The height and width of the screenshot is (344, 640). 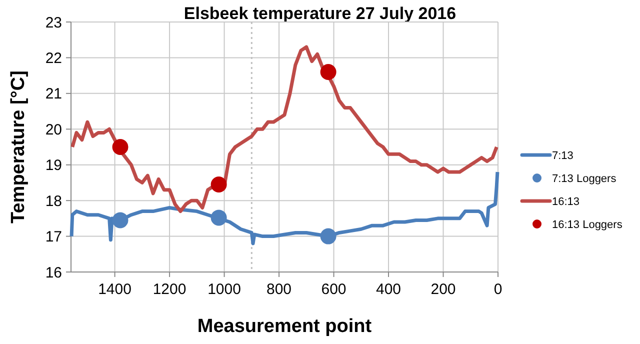 I want to click on legend-label: 16:13, so click(x=566, y=202).